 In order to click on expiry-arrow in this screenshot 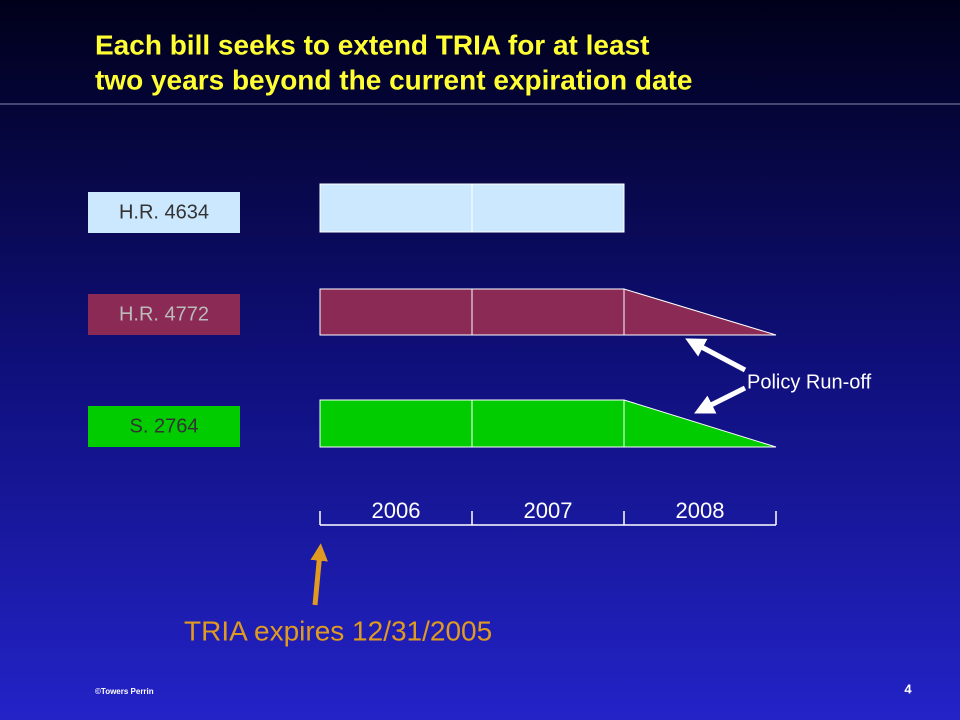, I will do `click(319, 574)`.